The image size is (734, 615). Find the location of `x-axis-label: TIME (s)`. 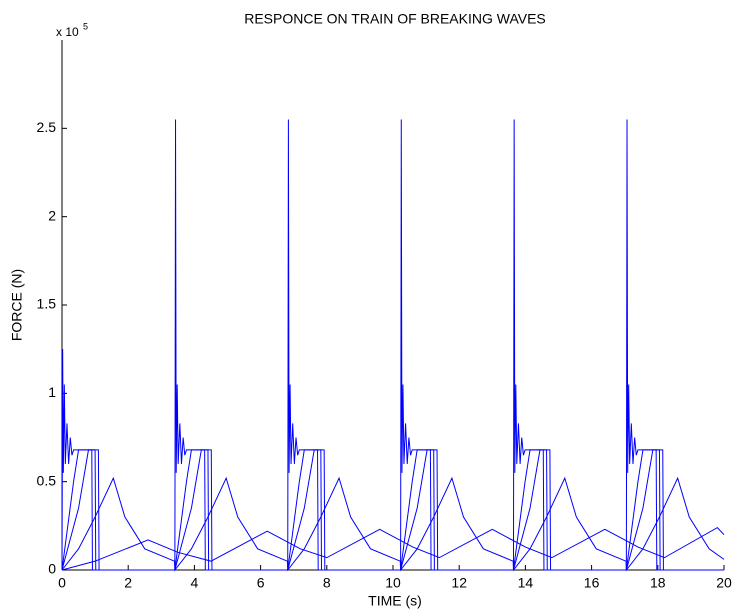

x-axis-label: TIME (s) is located at coordinates (395, 601).